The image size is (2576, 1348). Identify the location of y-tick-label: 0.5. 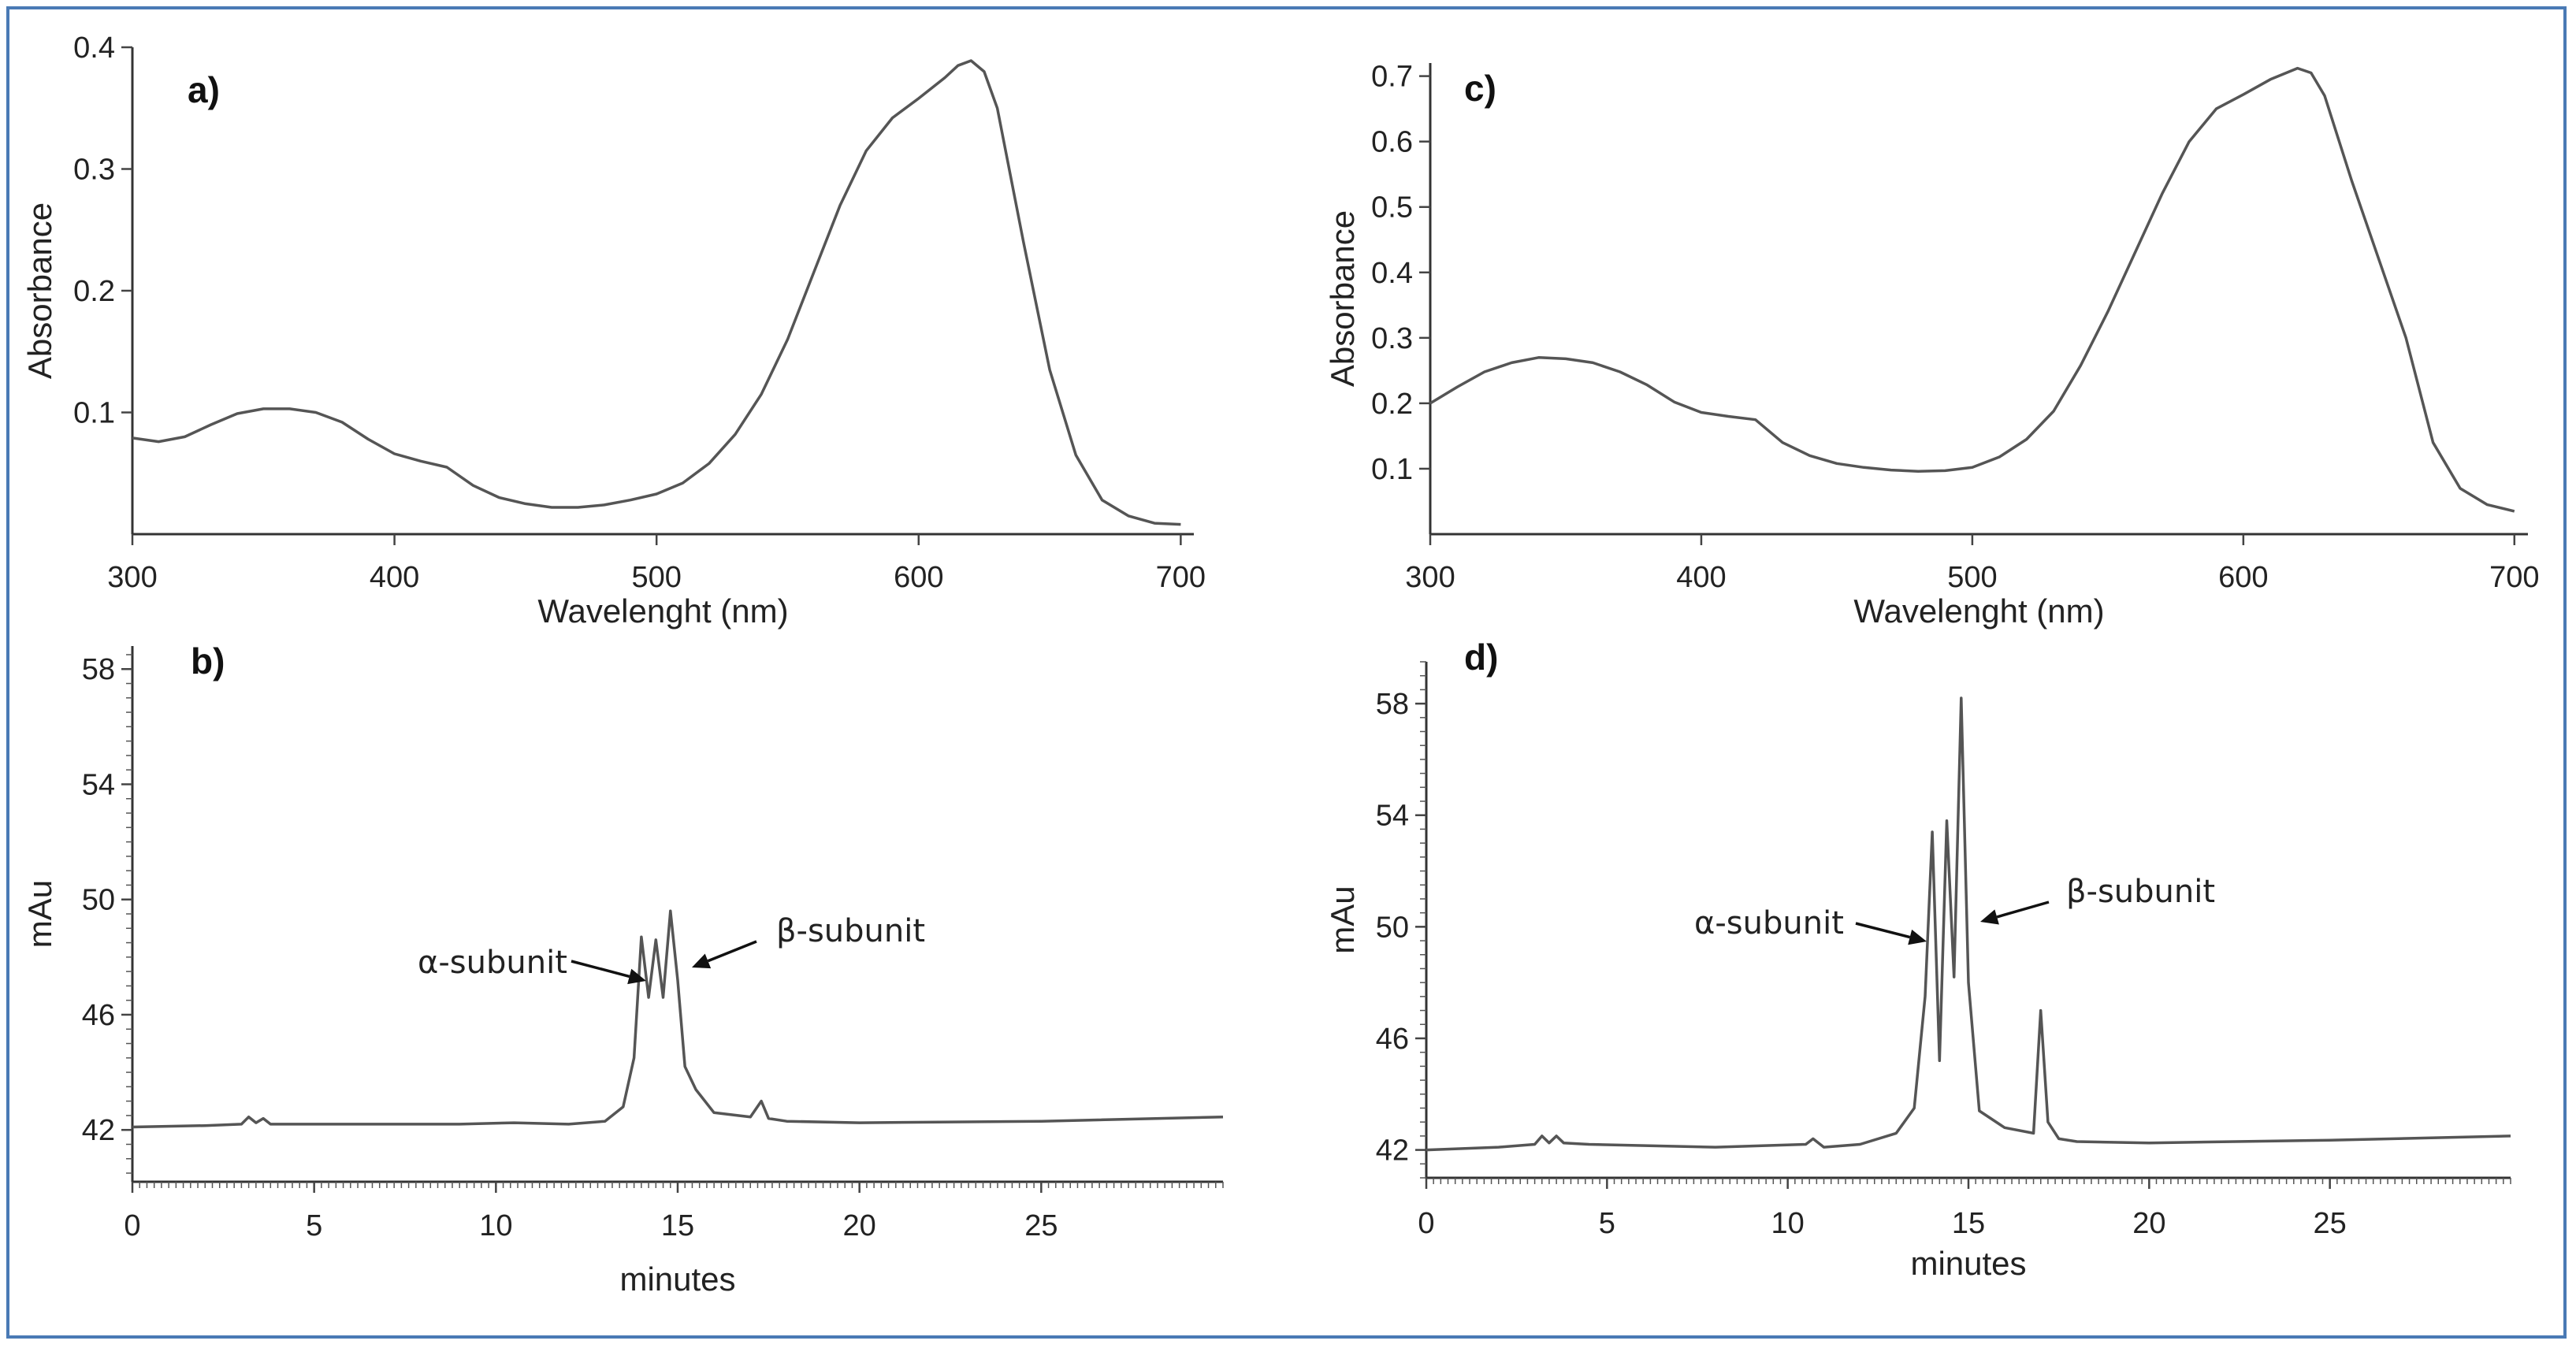
(1392, 208).